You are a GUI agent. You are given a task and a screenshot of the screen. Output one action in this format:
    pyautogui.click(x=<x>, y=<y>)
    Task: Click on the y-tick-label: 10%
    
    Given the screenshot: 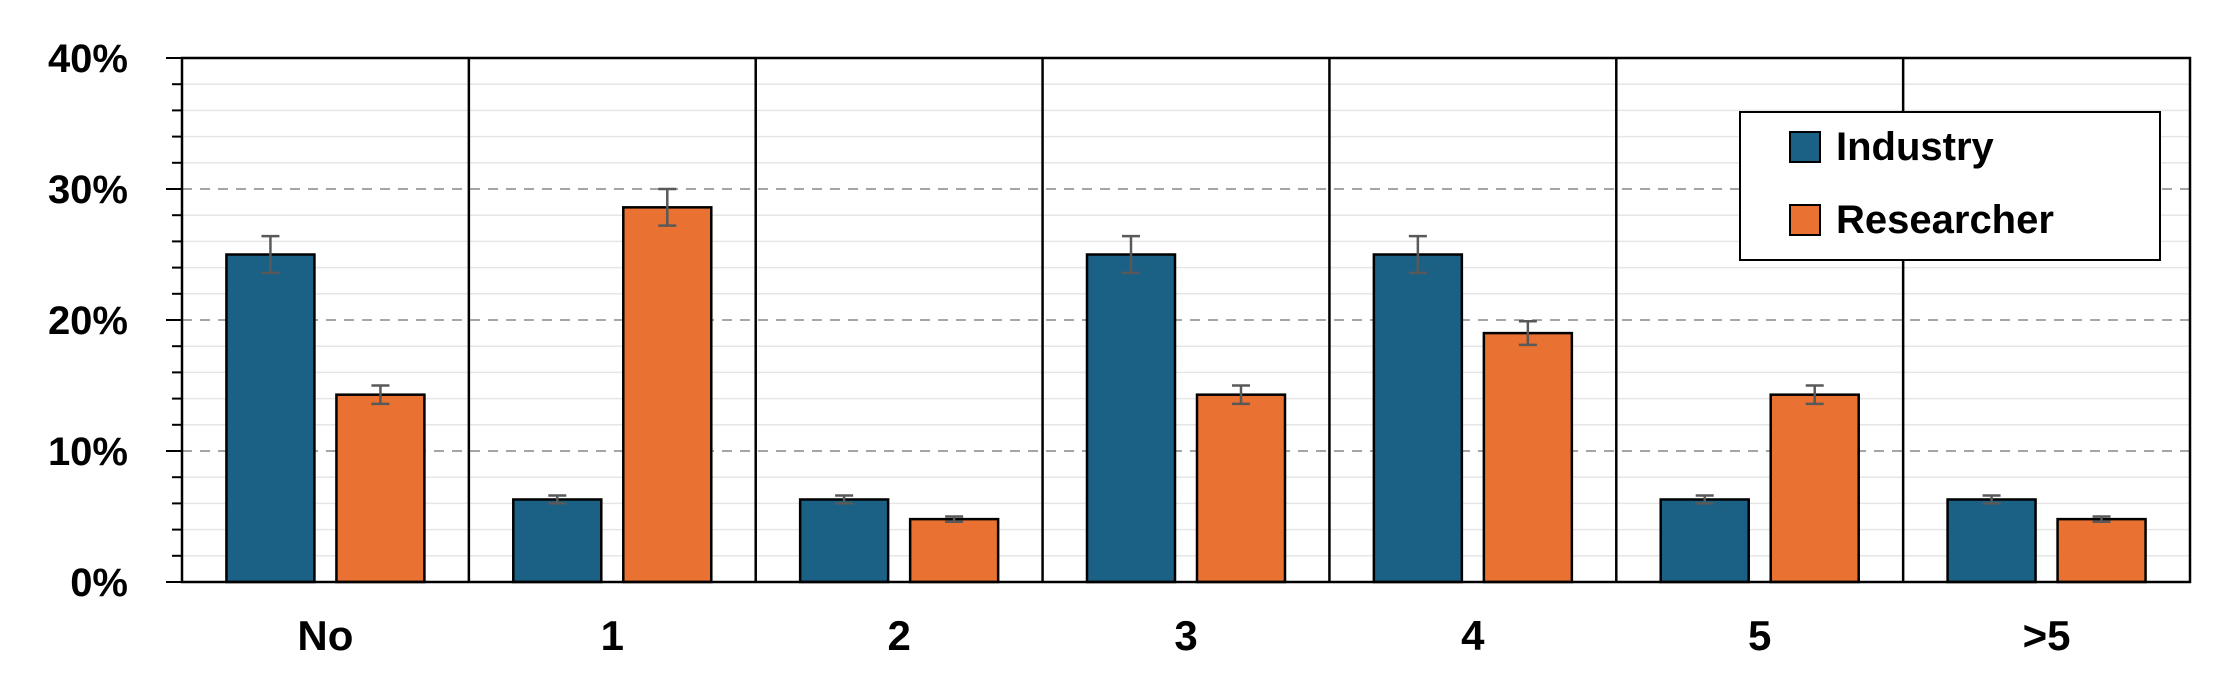 What is the action you would take?
    pyautogui.click(x=88, y=452)
    